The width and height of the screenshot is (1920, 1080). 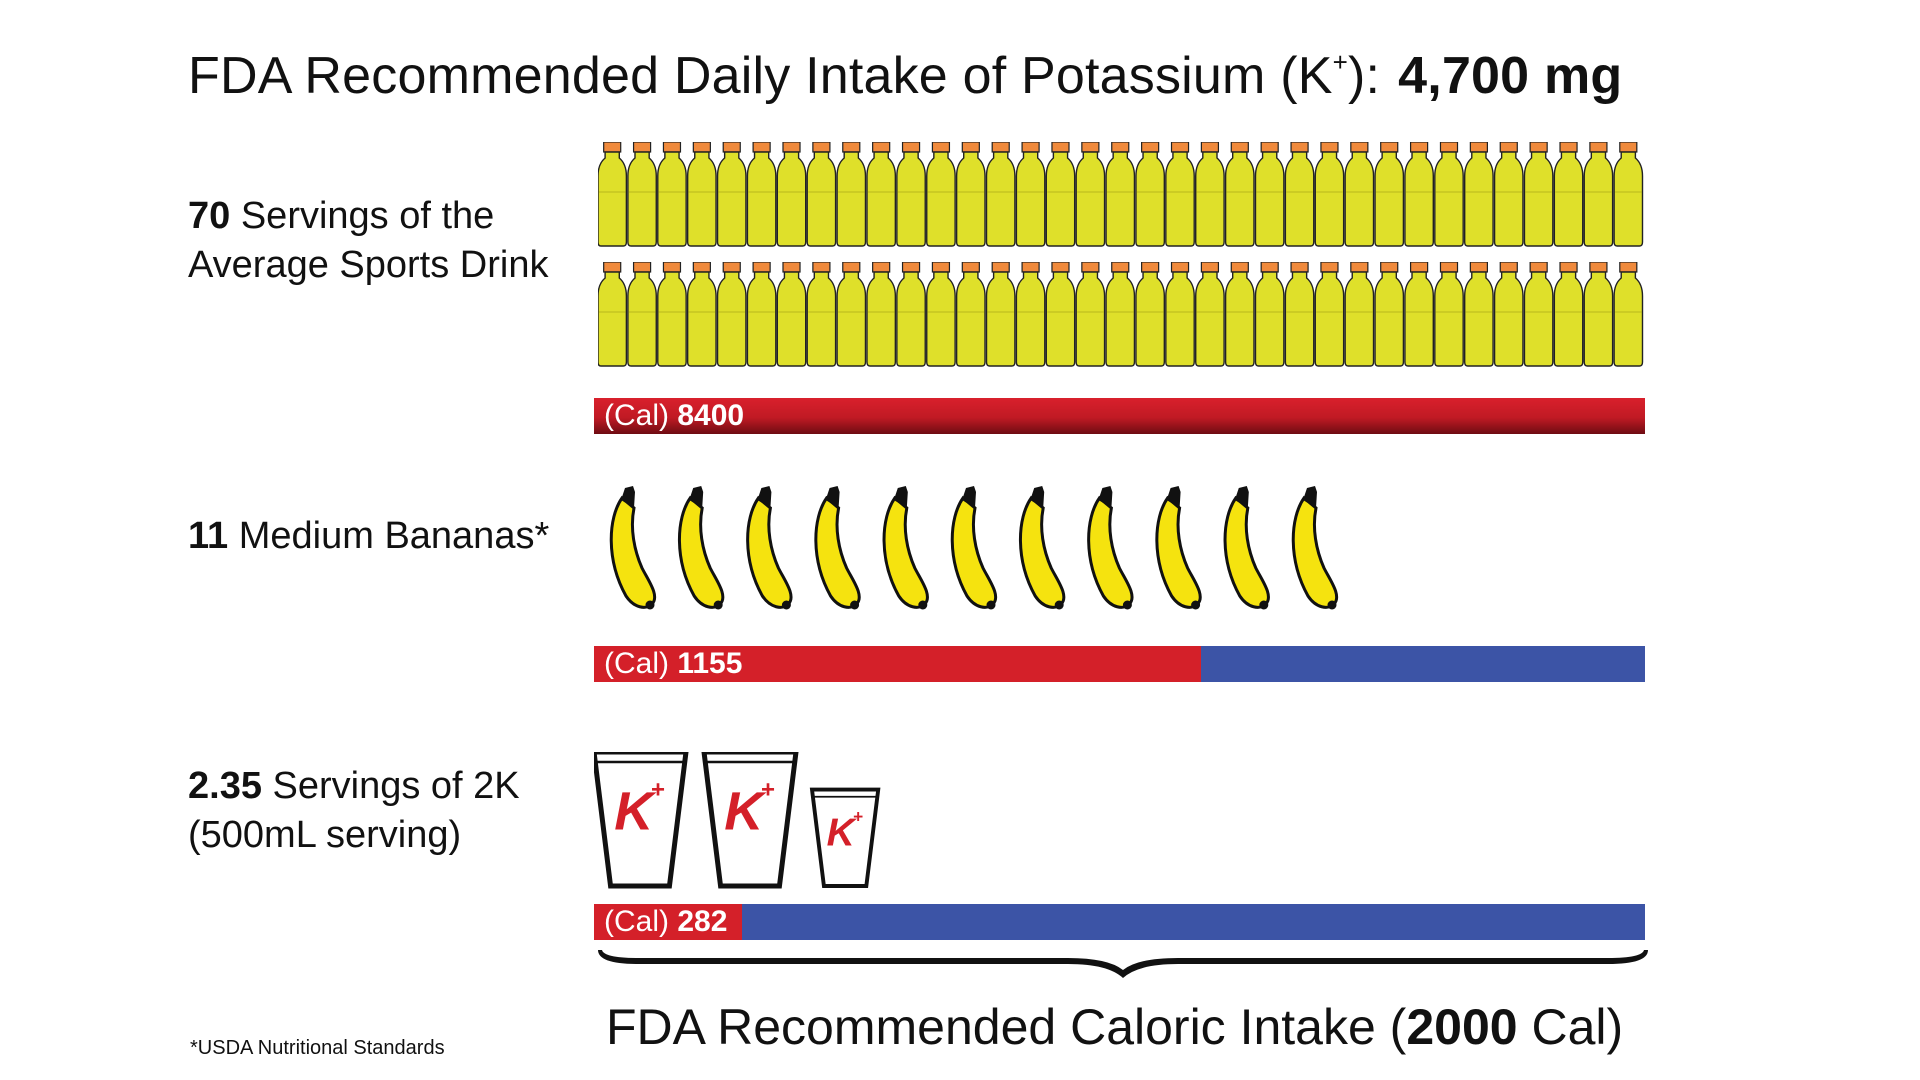 I want to click on 2k-cup-row: K+ K+K+, so click(x=737, y=820).